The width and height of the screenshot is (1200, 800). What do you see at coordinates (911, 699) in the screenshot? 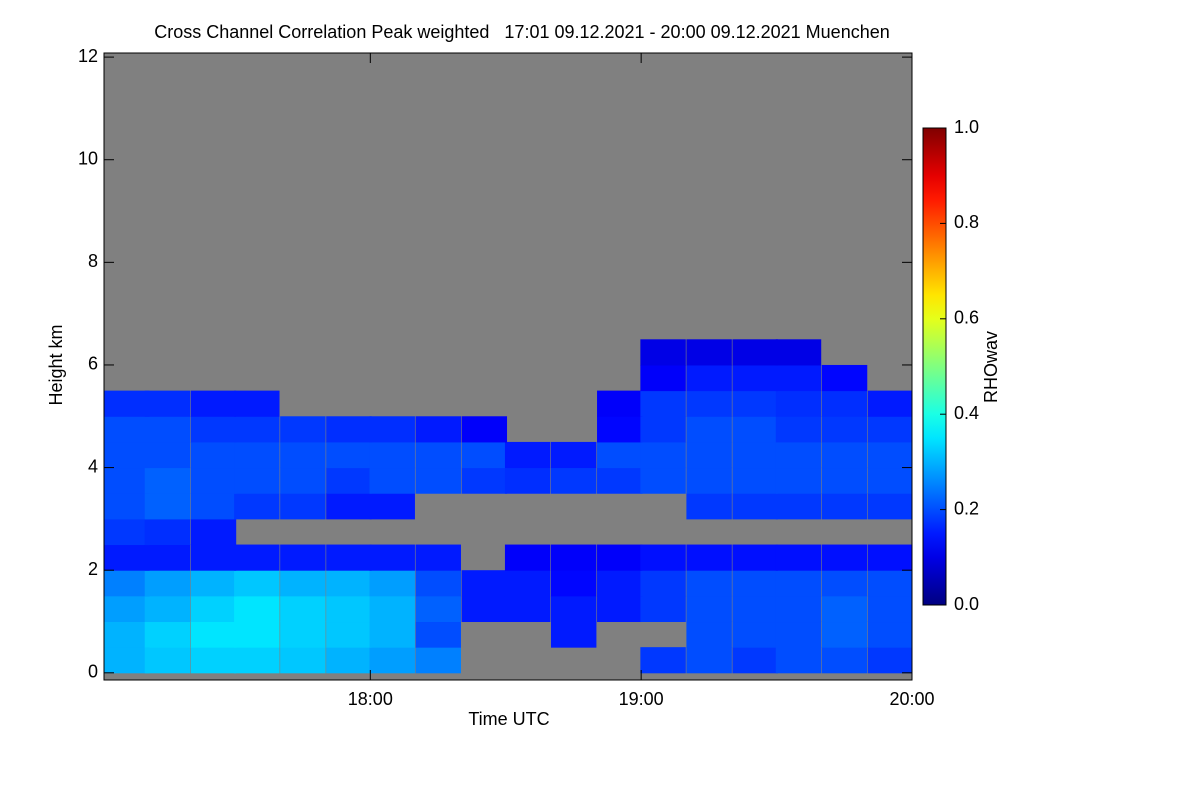
I see `x-tick-label: 20:00` at bounding box center [911, 699].